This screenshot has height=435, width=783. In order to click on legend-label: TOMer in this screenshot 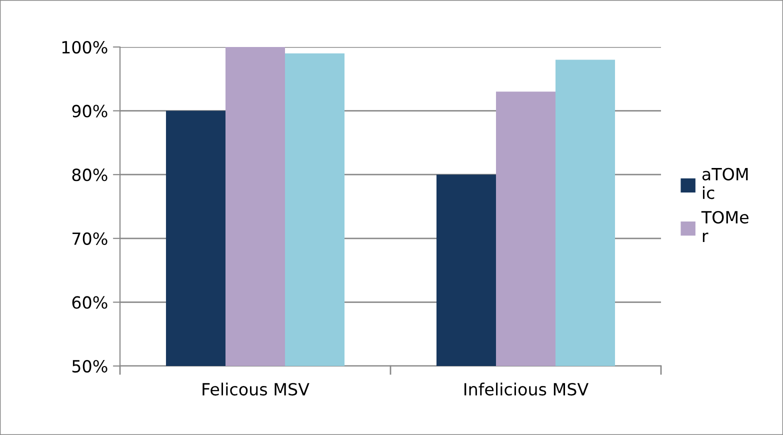, I will do `click(724, 226)`.